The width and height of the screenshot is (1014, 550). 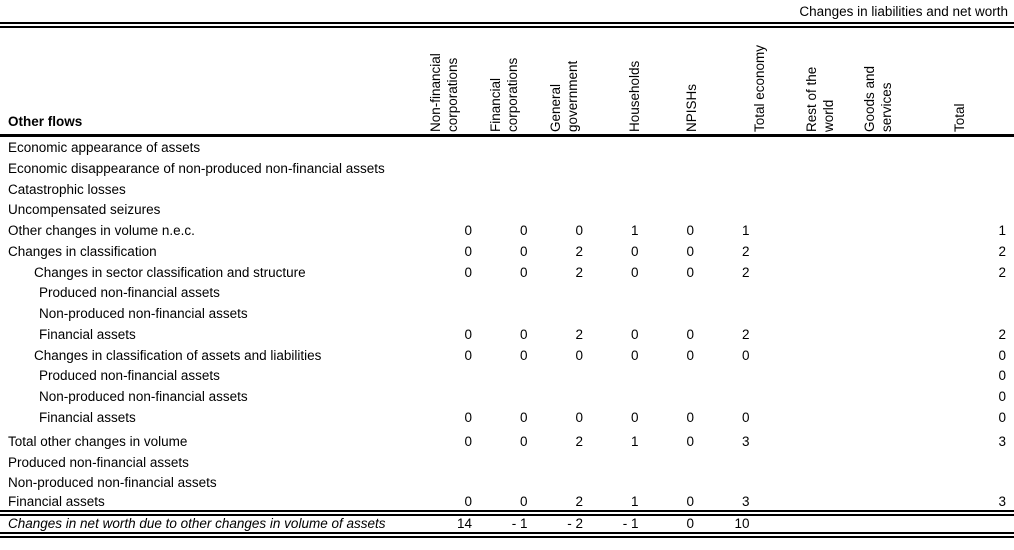 What do you see at coordinates (903, 11) in the screenshot?
I see `table-caption: Changes in liabilities and net worth` at bounding box center [903, 11].